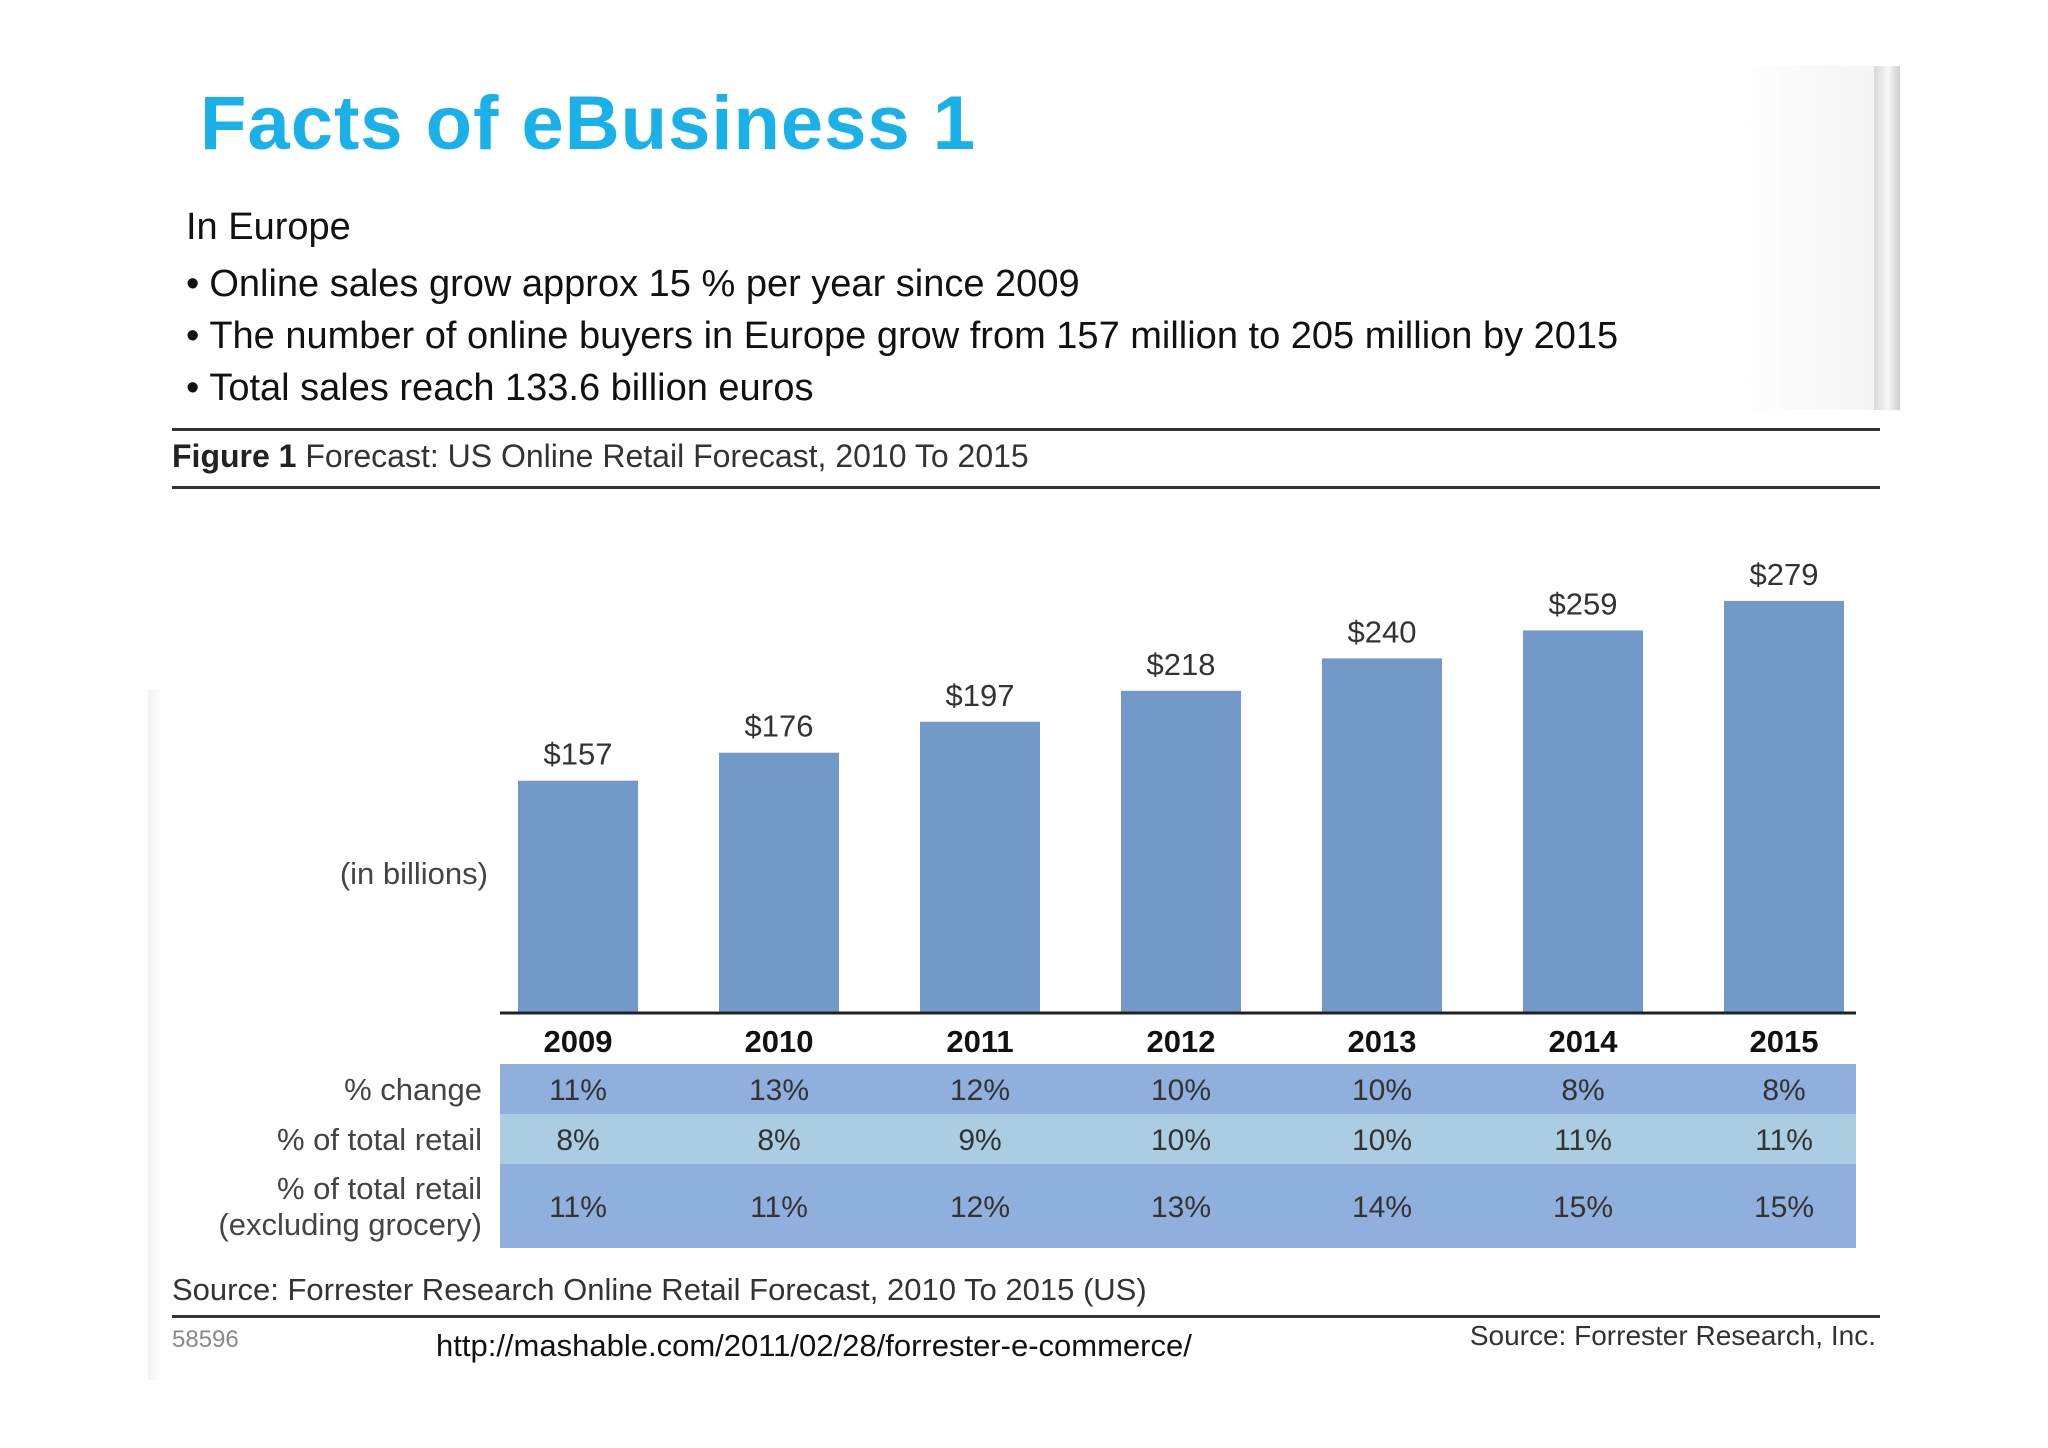 The height and width of the screenshot is (1448, 2048). Describe the element at coordinates (413, 1089) in the screenshot. I see `table-row-label: % change` at that location.